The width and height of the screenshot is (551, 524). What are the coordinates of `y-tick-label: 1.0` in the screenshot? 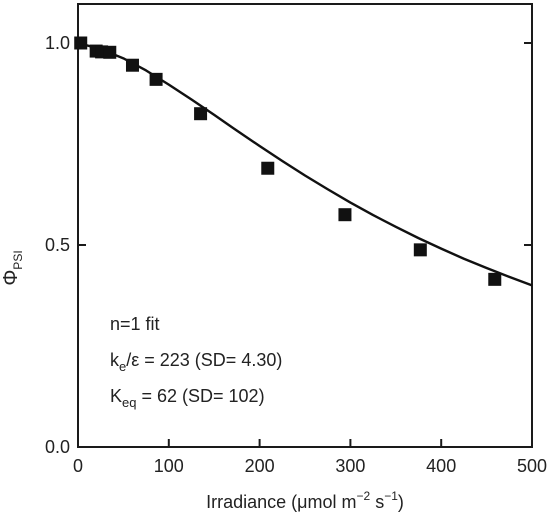 It's located at (57, 43).